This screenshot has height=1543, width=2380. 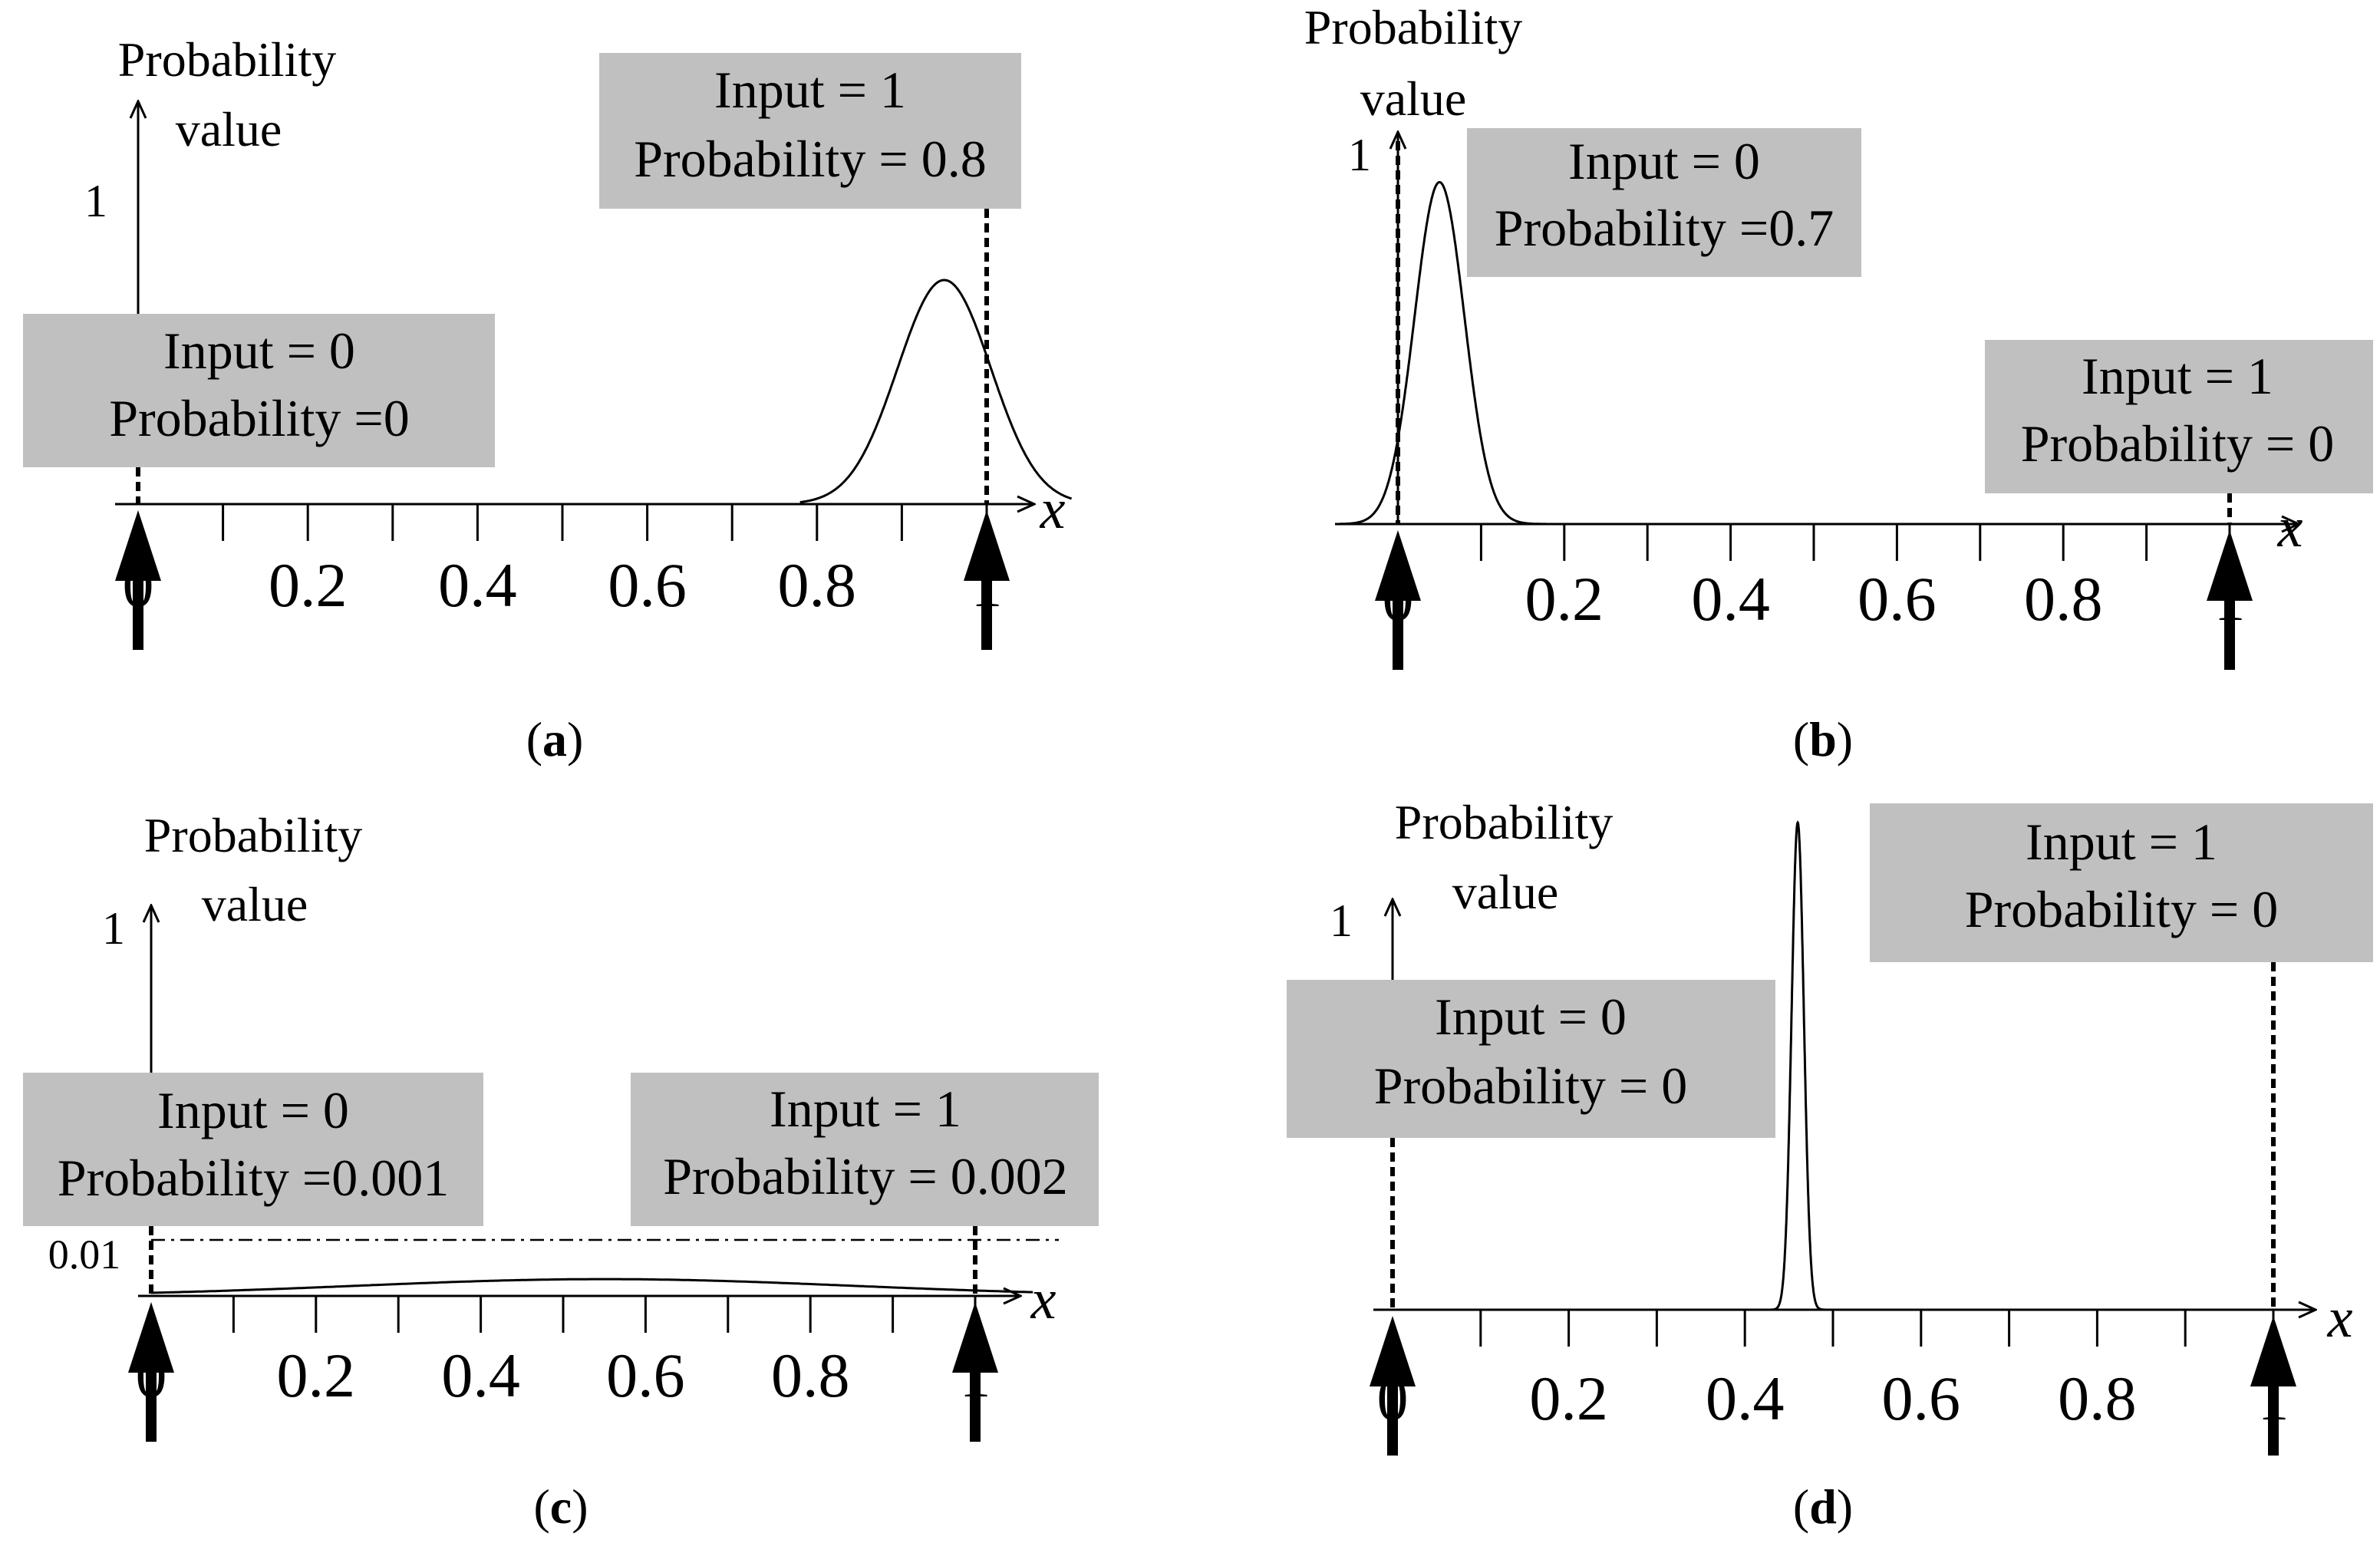 What do you see at coordinates (555, 739) in the screenshot?
I see `panel-caption: (a)` at bounding box center [555, 739].